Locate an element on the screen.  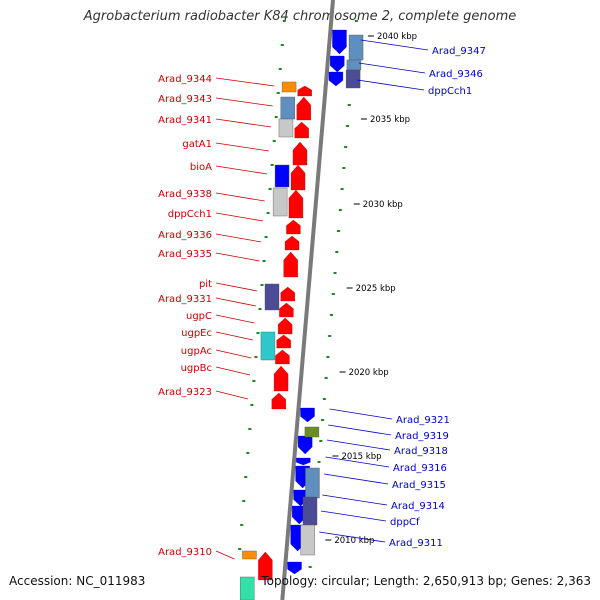
gene-label-left: Arad_9336 is located at coordinates (185, 235).